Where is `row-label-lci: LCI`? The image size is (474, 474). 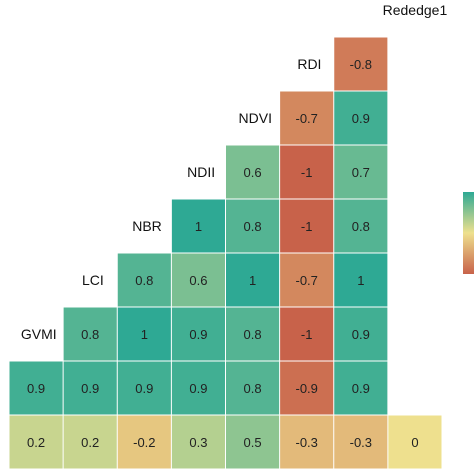 row-label-lci: LCI is located at coordinates (93, 280).